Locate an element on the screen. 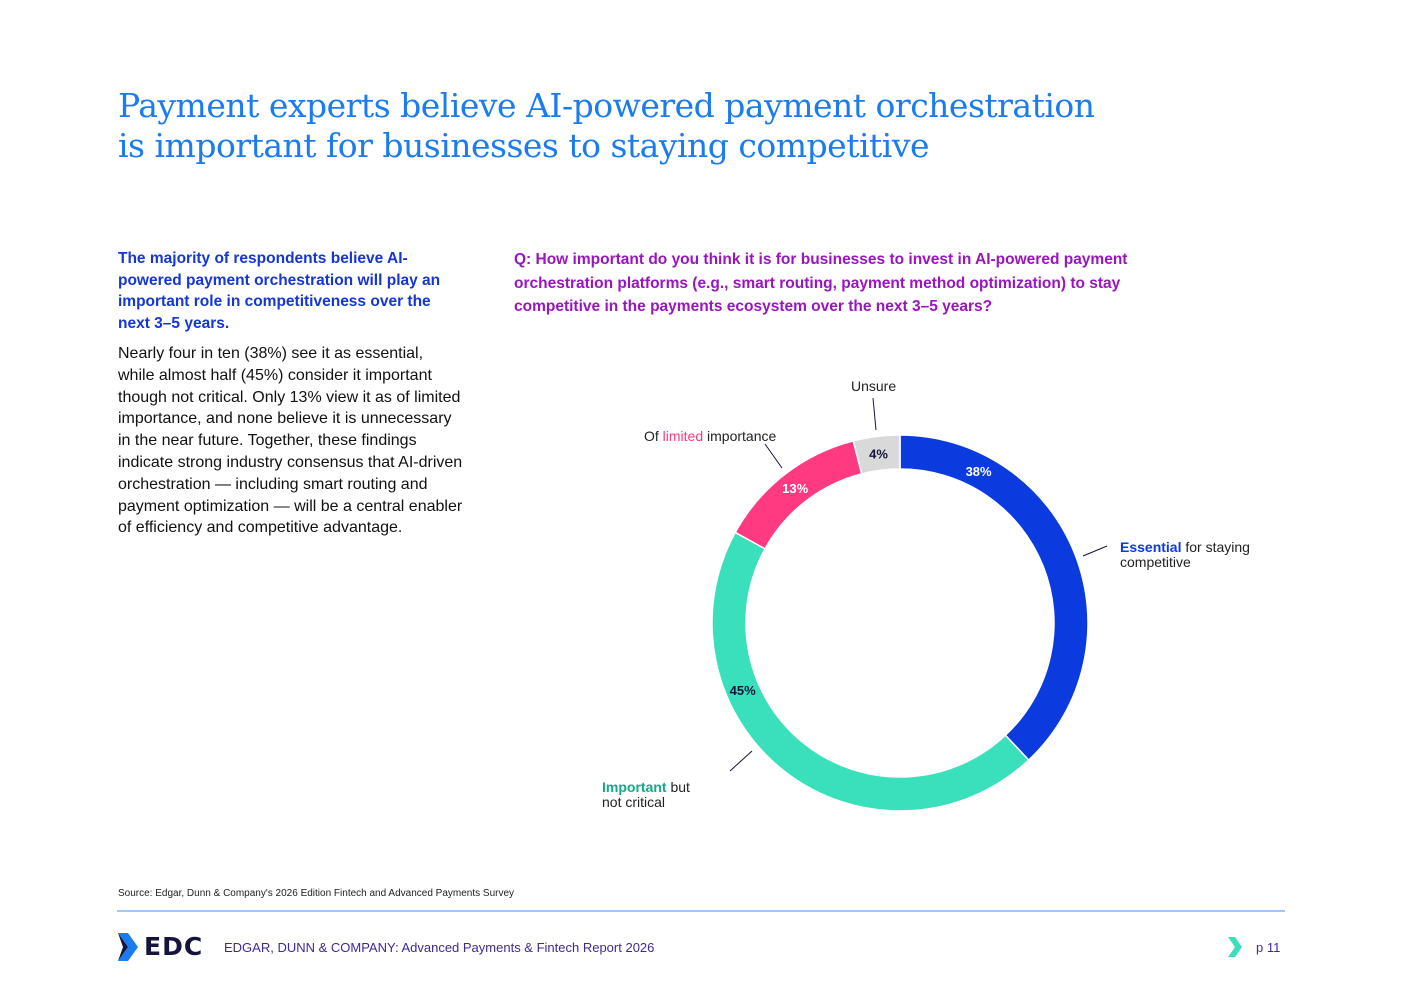  footer-divider is located at coordinates (701, 911).